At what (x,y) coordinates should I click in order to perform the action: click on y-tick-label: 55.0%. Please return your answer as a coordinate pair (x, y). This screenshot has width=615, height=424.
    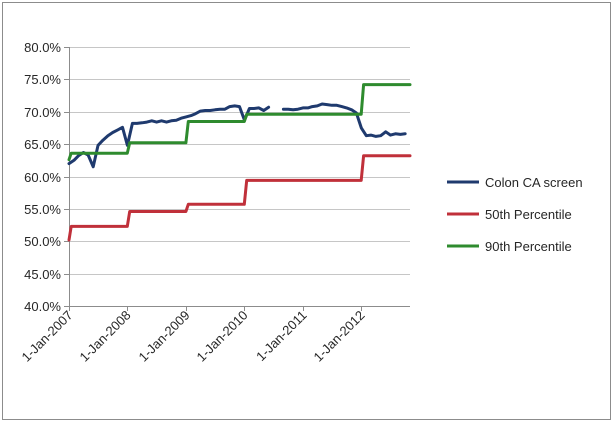
    Looking at the image, I should click on (42, 209).